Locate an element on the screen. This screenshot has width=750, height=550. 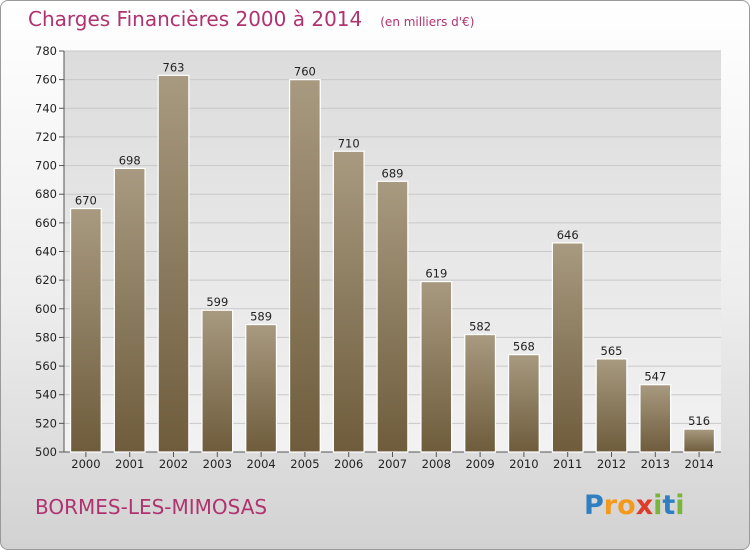
value-label-2007: 689 is located at coordinates (393, 173).